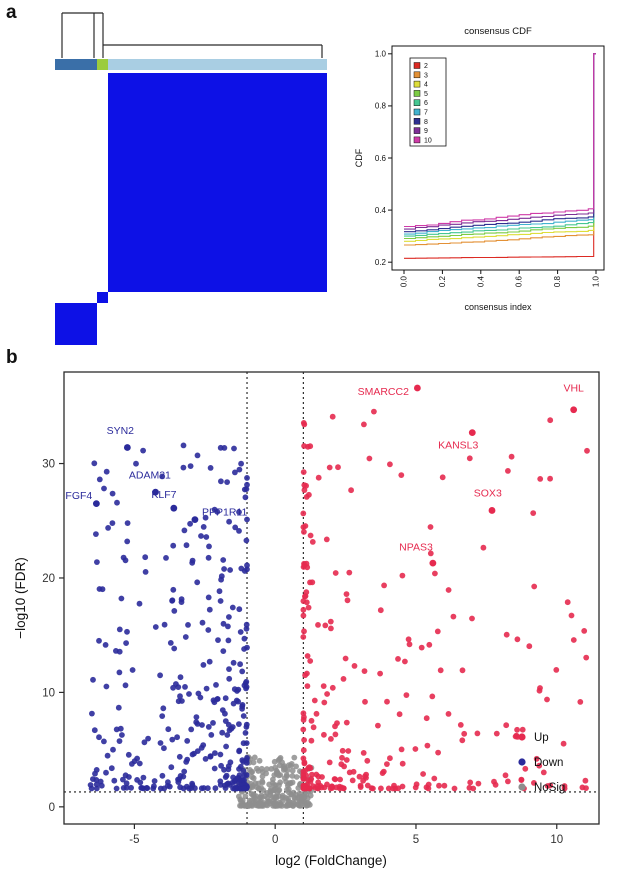 This screenshot has width=623, height=885. I want to click on svg-text: 20, so click(48, 579).